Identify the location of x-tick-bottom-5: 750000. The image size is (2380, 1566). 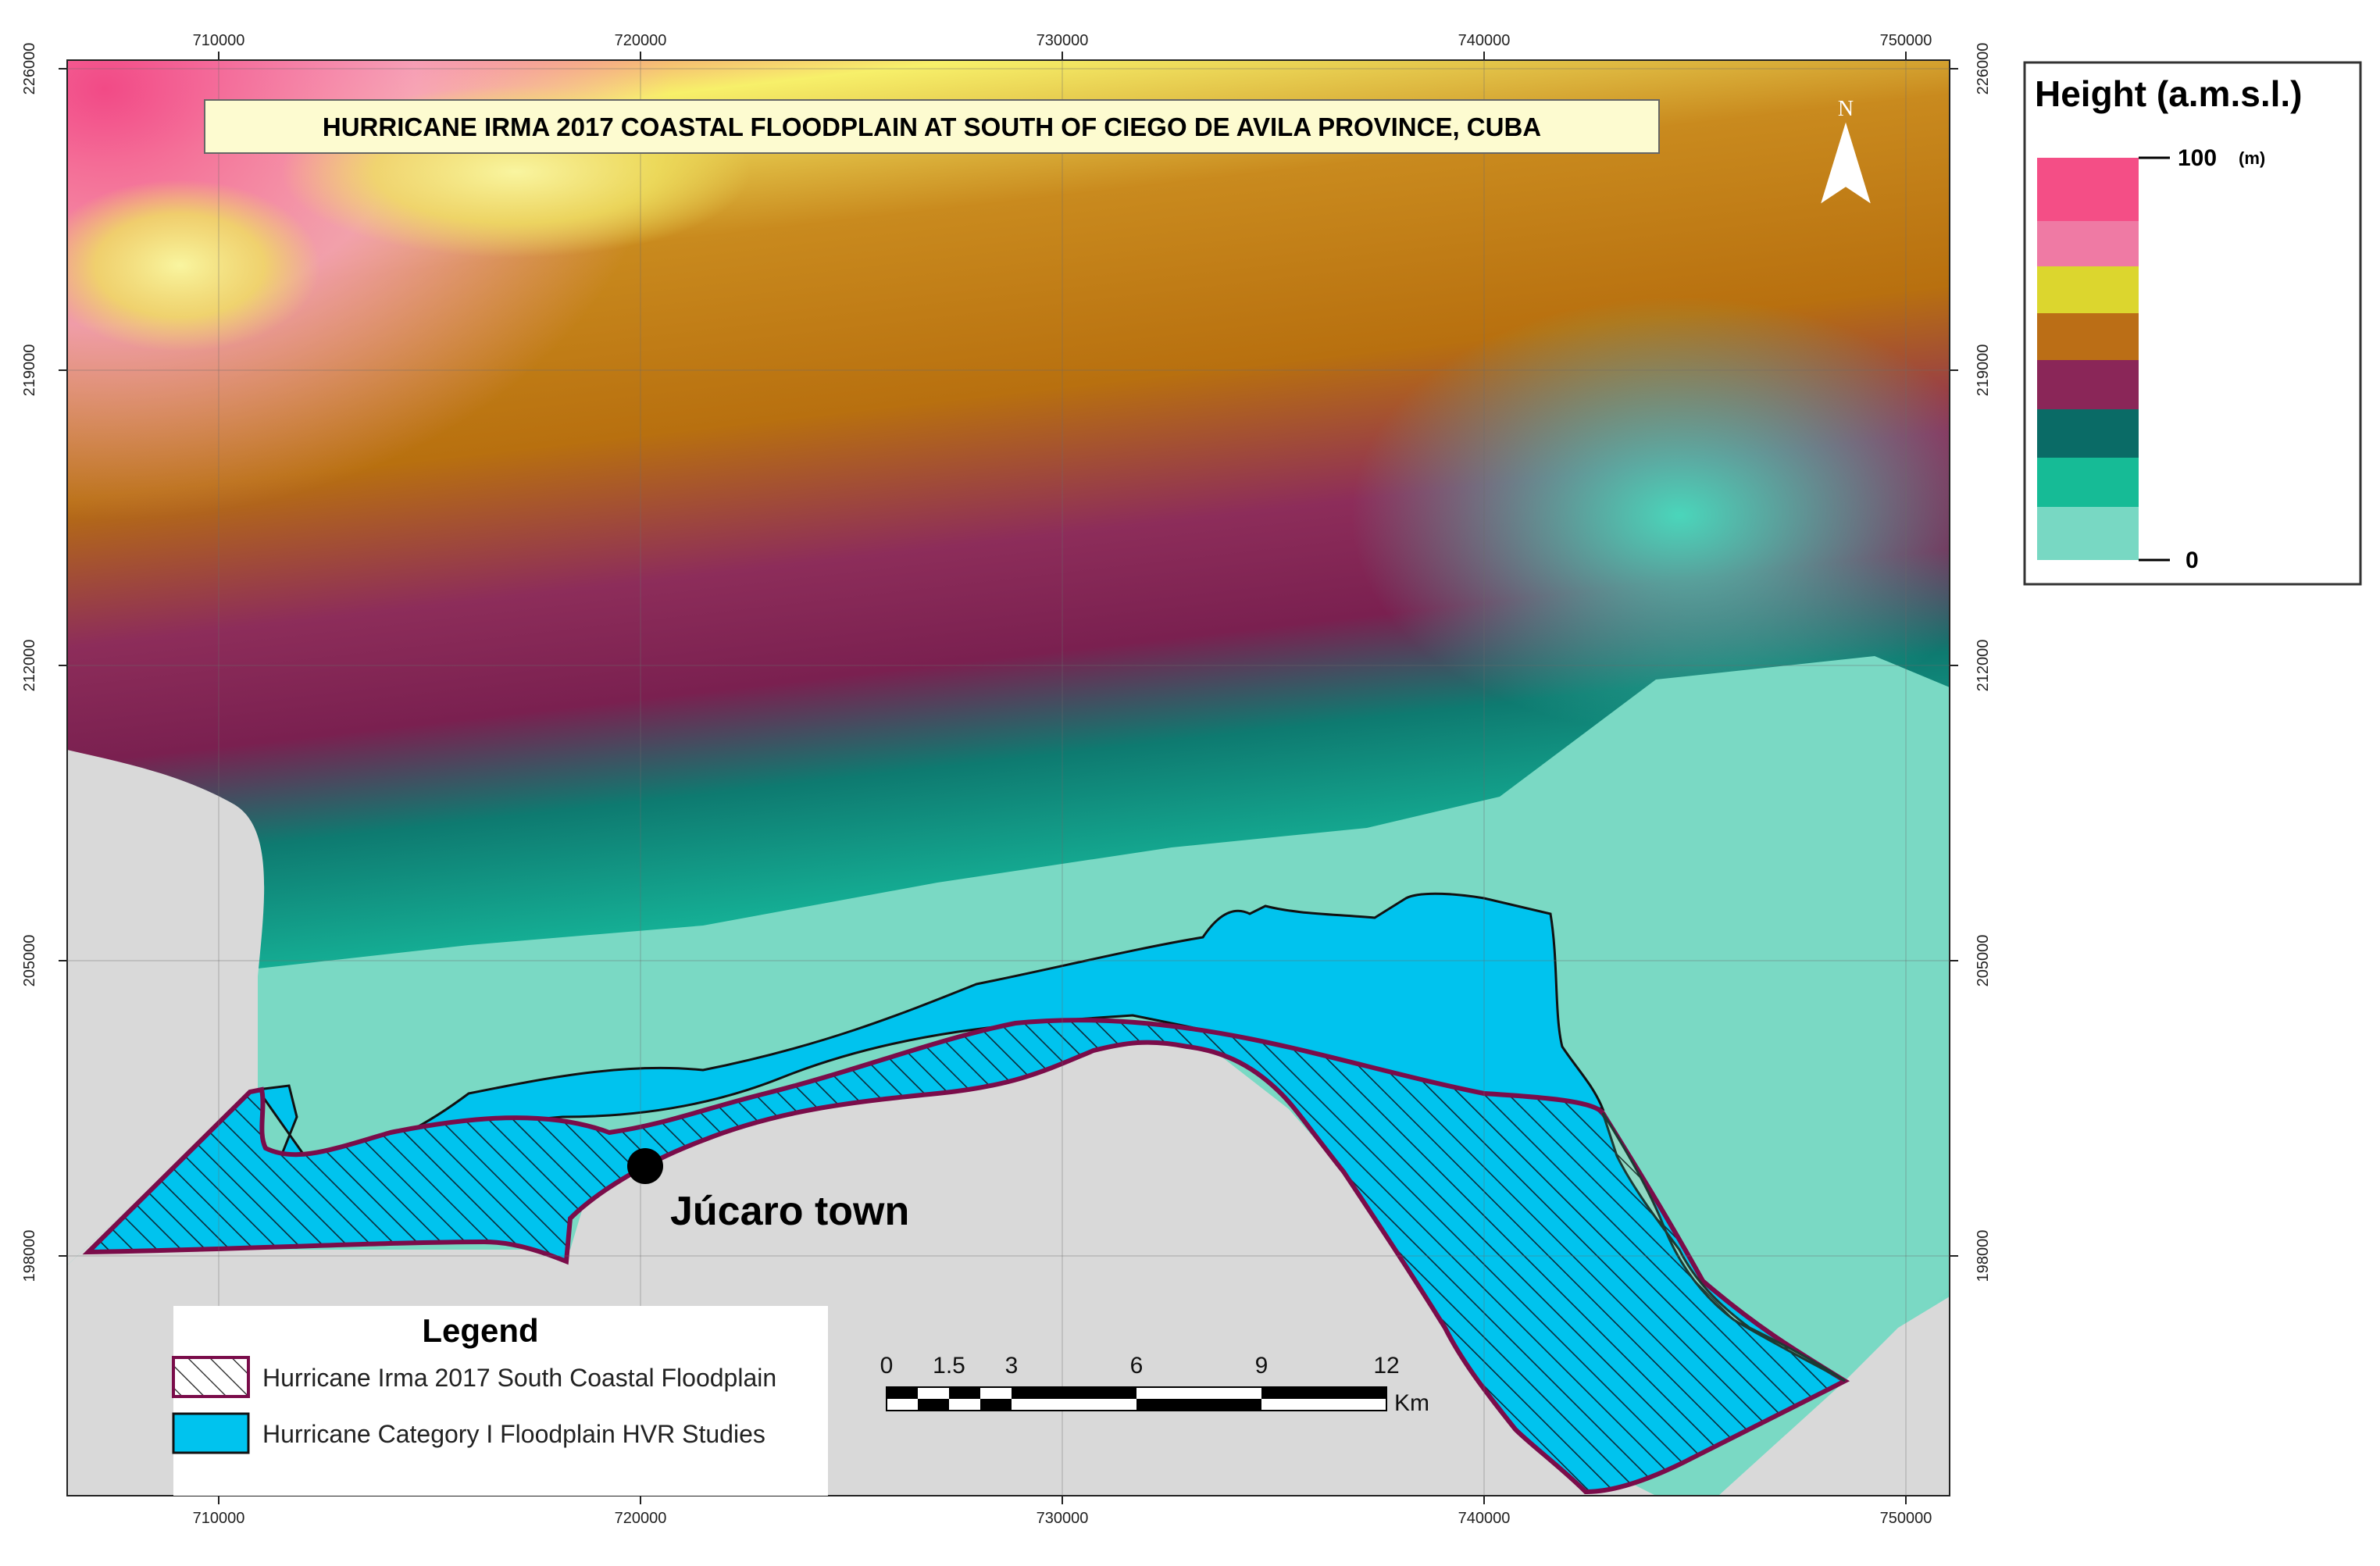
(1906, 1518).